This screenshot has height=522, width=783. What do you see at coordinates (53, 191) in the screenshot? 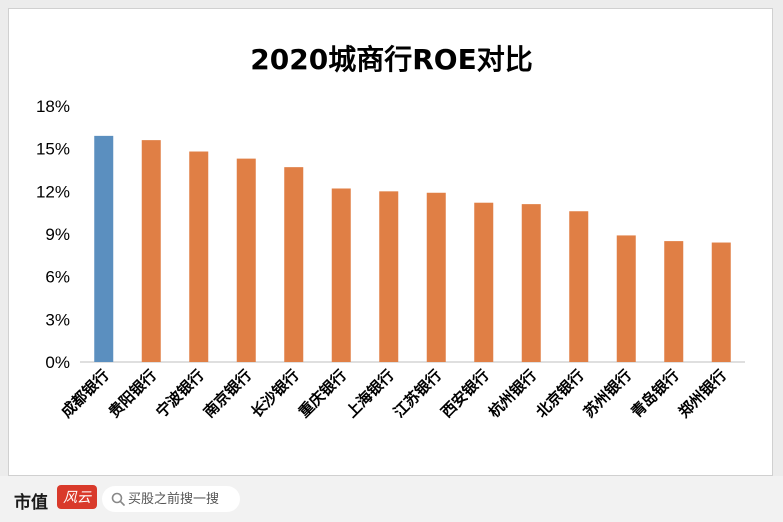
I see `y-tick-label: 12%` at bounding box center [53, 191].